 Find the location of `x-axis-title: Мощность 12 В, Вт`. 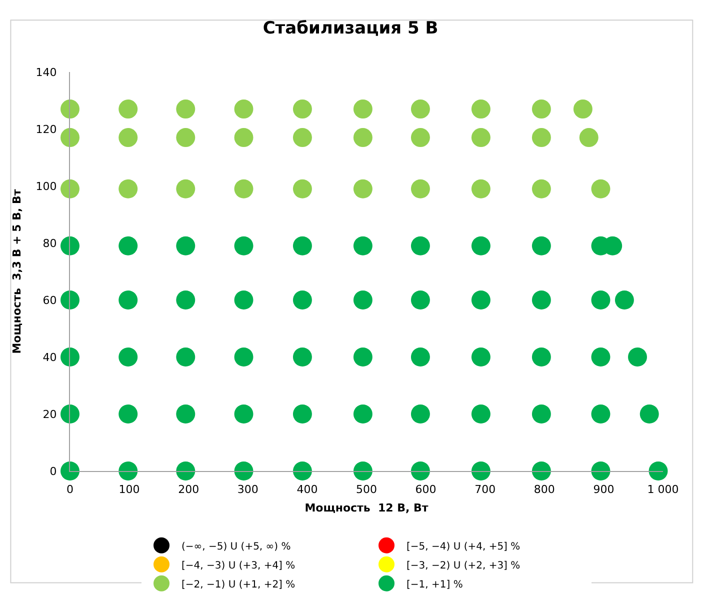

x-axis-title: Мощность 12 В, Вт is located at coordinates (366, 507).